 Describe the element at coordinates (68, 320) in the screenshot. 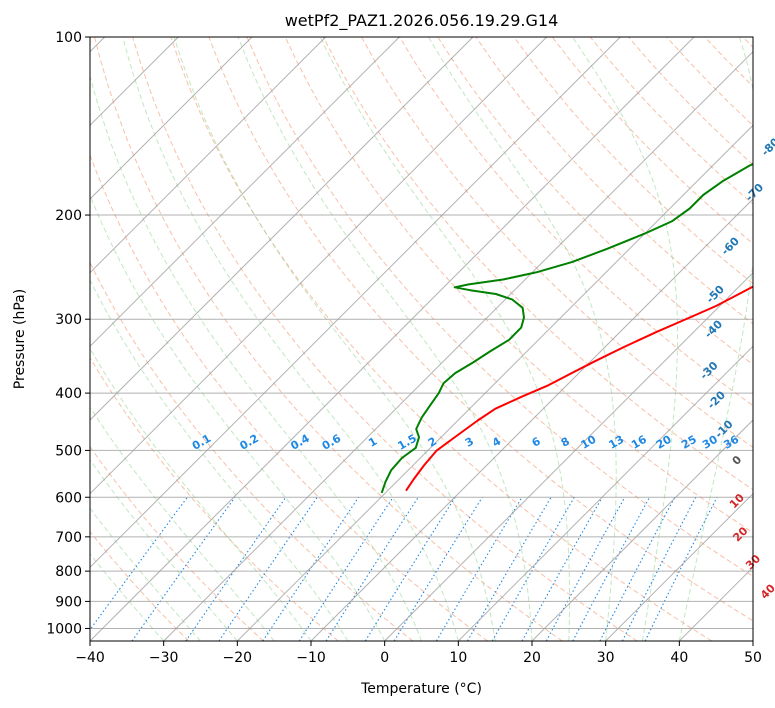

I see `y-tick-label: 300` at that location.